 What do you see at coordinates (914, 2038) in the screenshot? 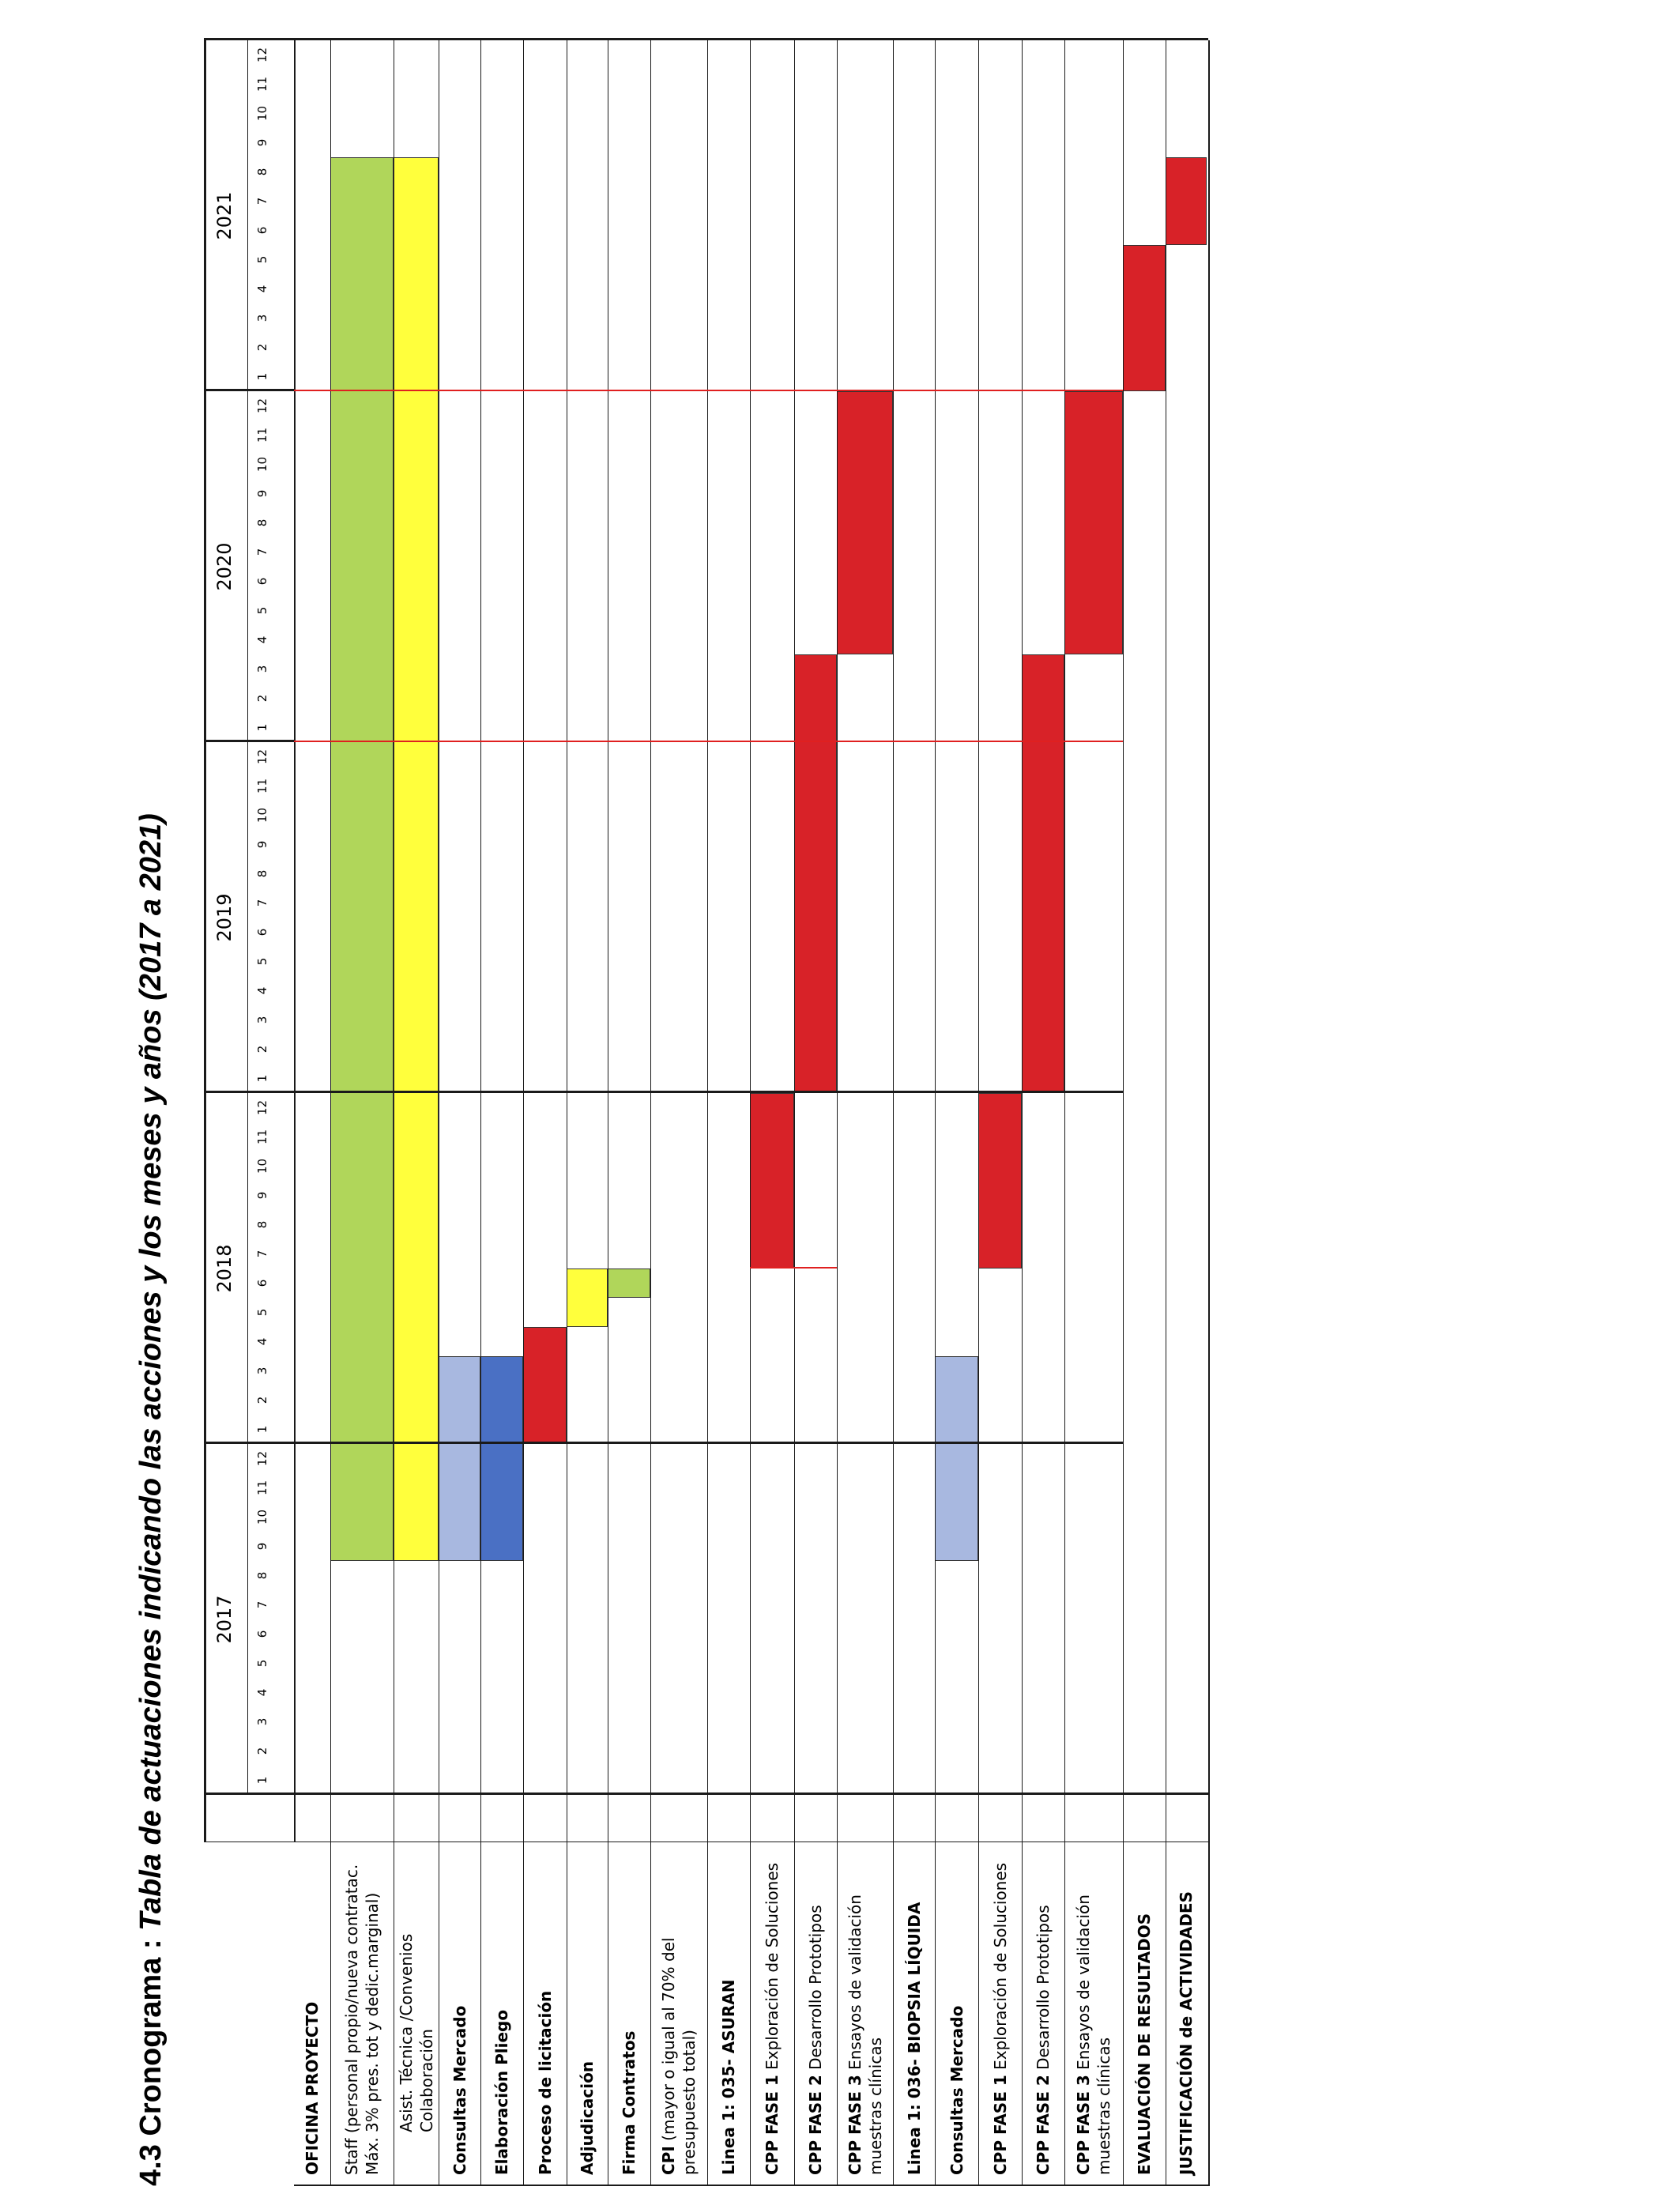
I see `row-label: Linea 1: 036- BIOPSIA LÍQUIDA` at bounding box center [914, 2038].